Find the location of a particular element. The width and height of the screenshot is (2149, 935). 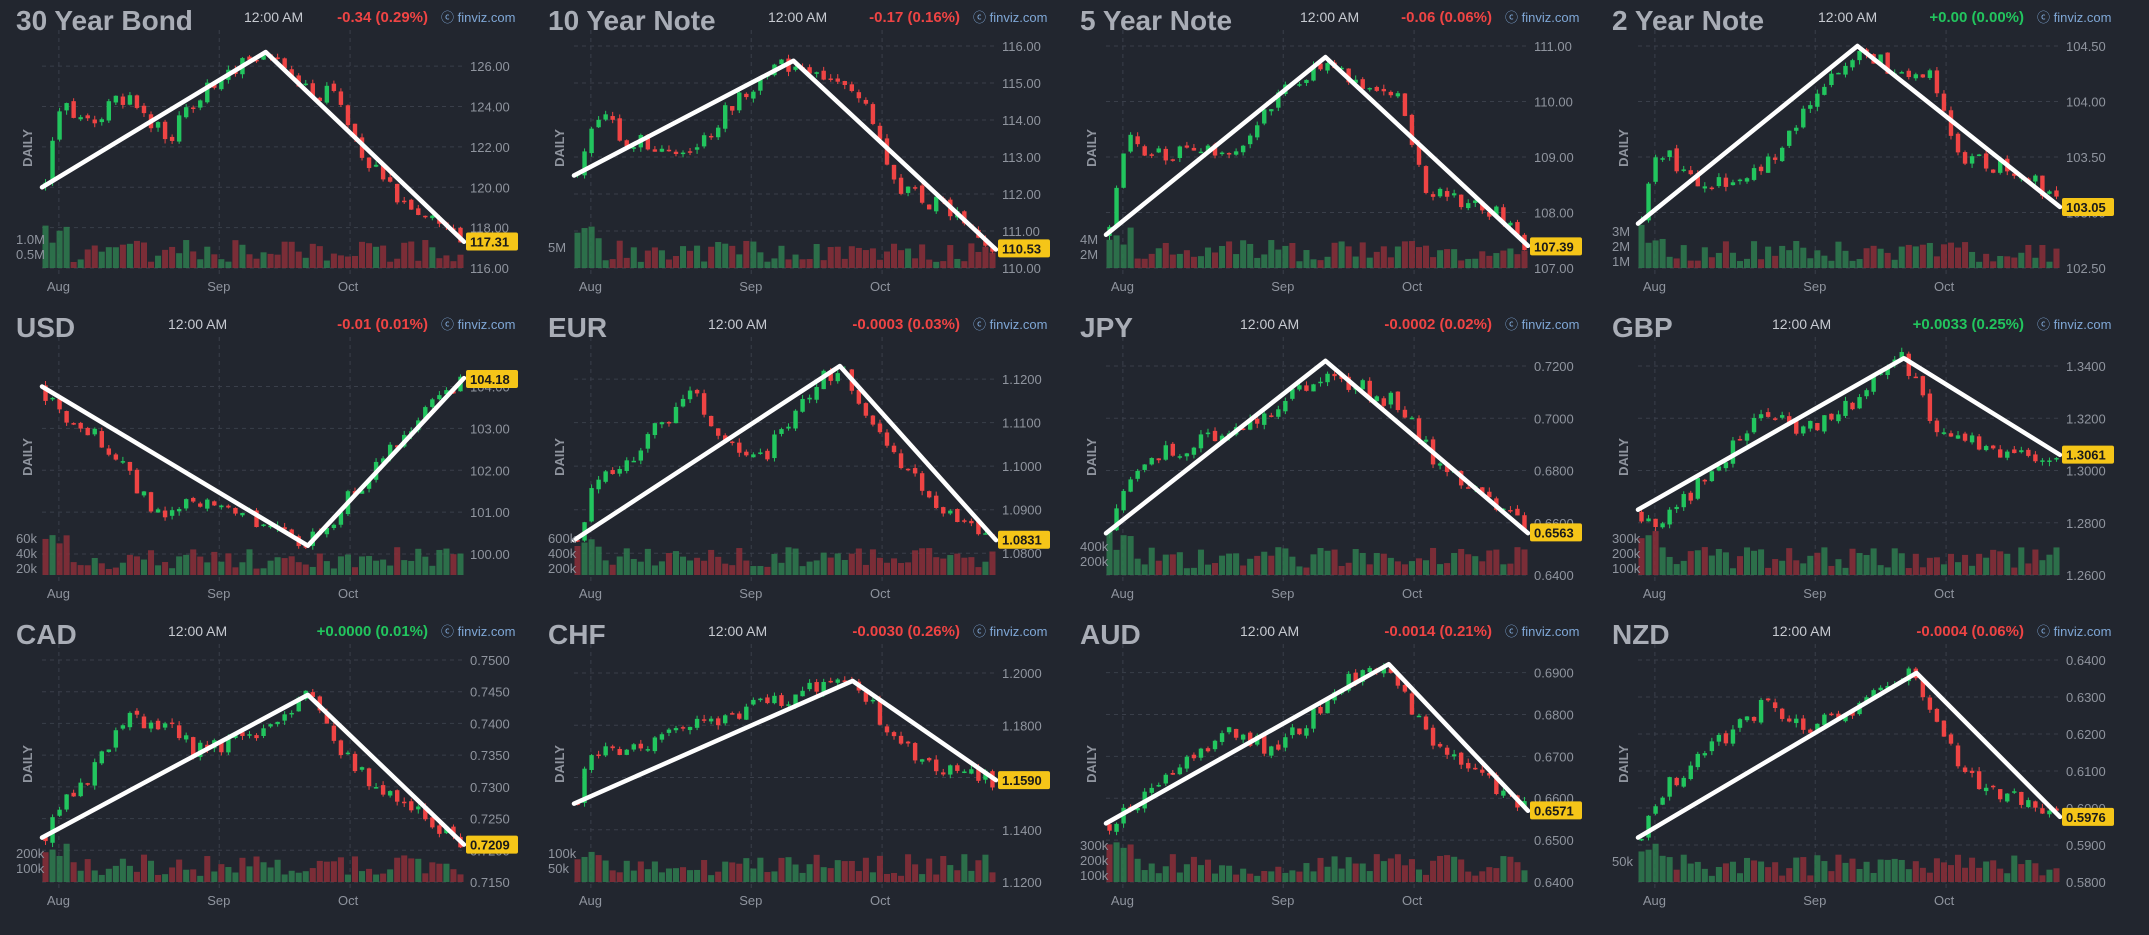

y-tick-label: 101.00 is located at coordinates (490, 512).